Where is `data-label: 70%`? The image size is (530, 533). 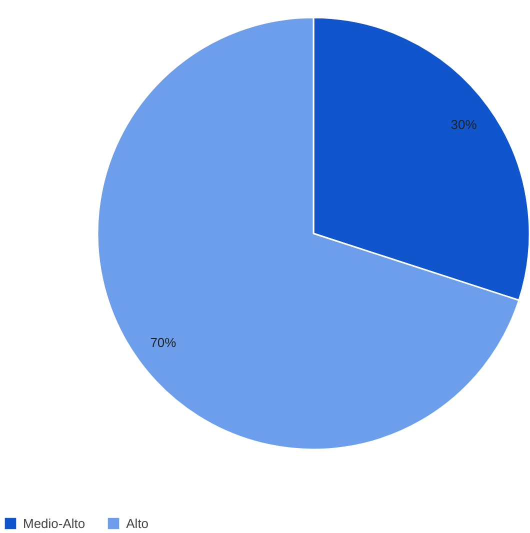 data-label: 70% is located at coordinates (163, 342).